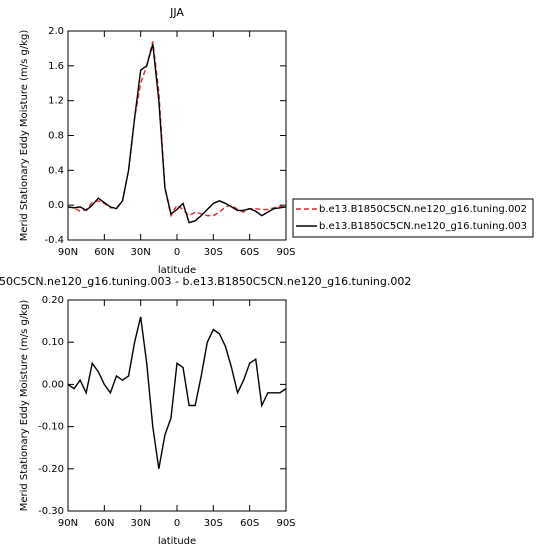 The image size is (552, 552). What do you see at coordinates (423, 226) in the screenshot?
I see `legend-label: b.e13.B1850C5CN.ne120_g16.tuning.003` at bounding box center [423, 226].